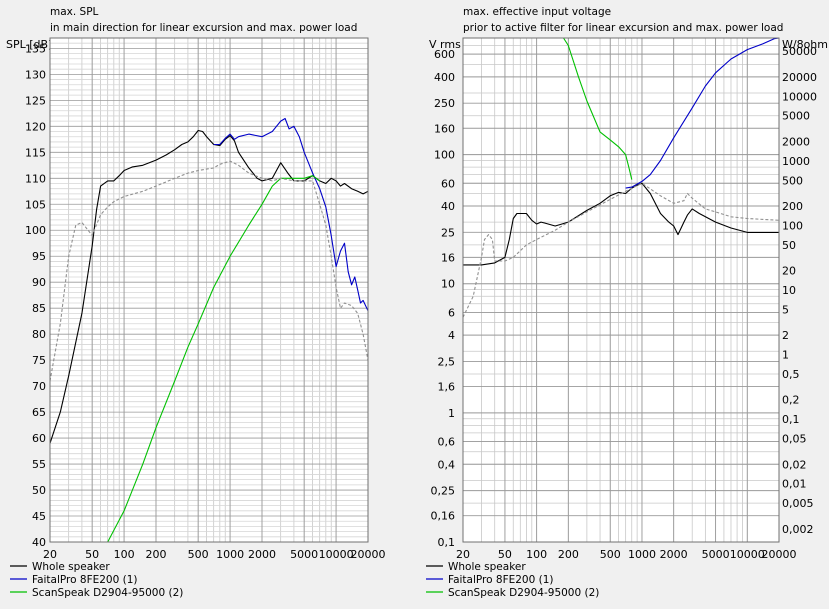  Describe the element at coordinates (537, 12) in the screenshot. I see `right-chart-title: max. effective input voltage` at that location.